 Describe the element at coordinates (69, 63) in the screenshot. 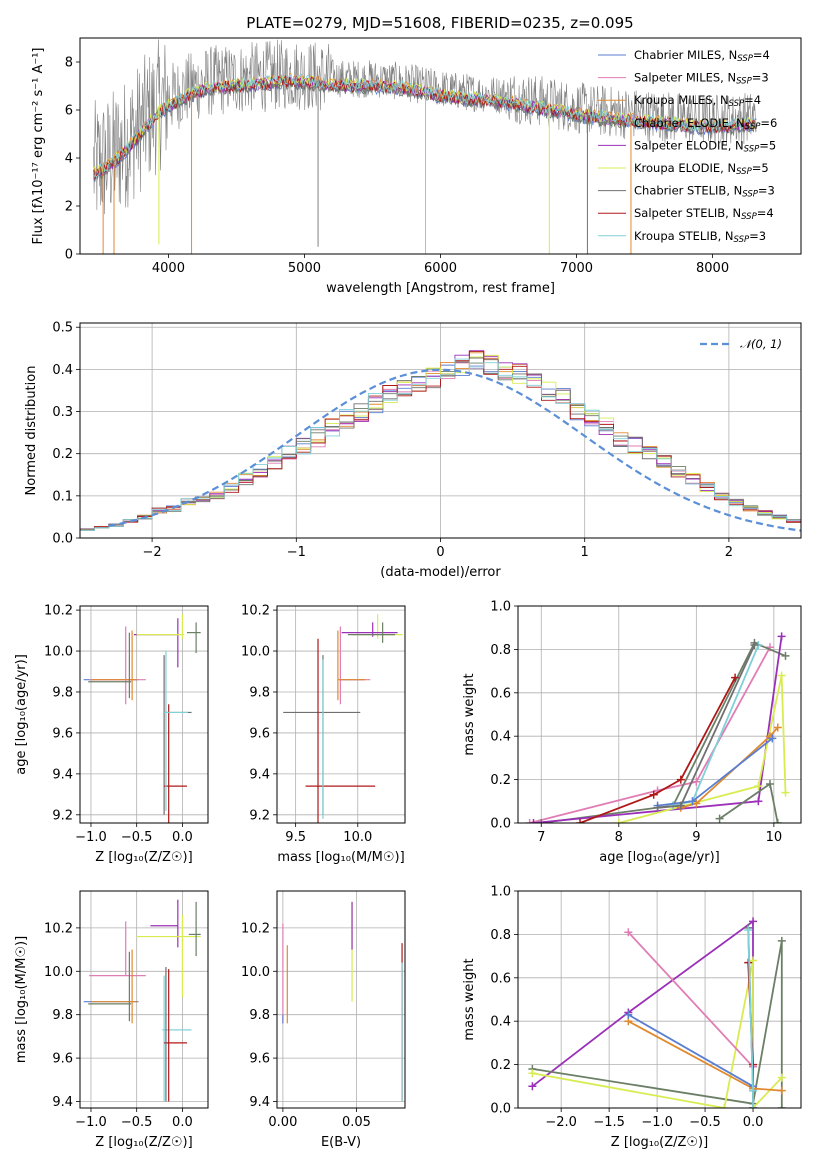

I see `y-tick-label: 8` at that location.